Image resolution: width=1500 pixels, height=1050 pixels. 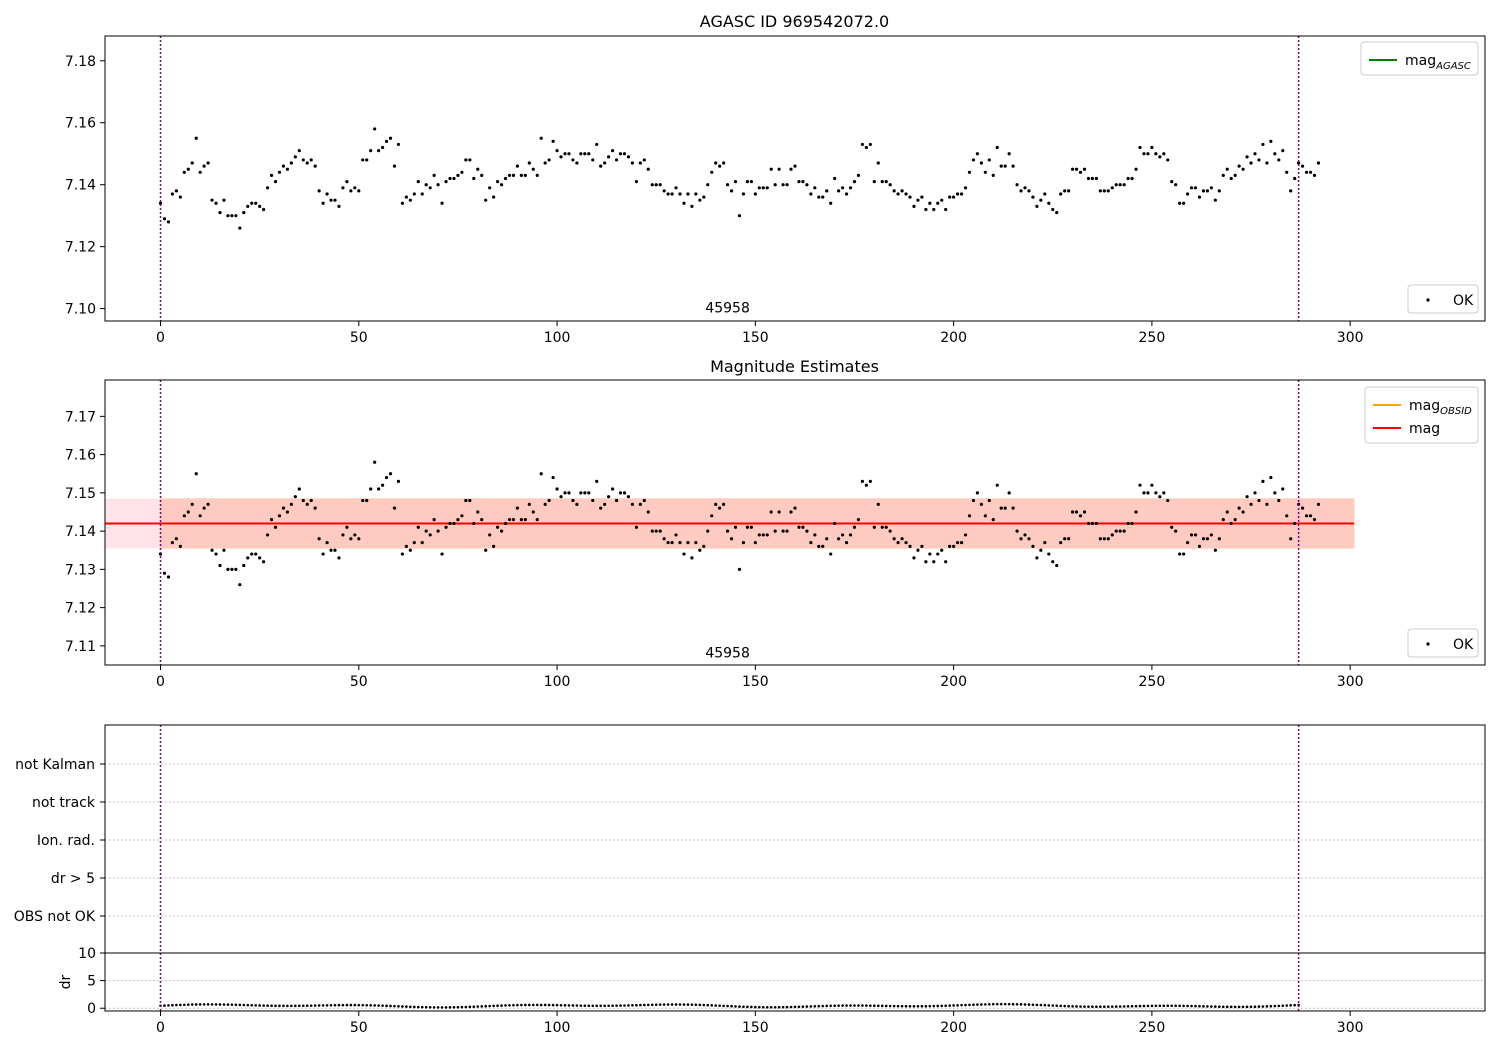 What do you see at coordinates (64, 803) in the screenshot?
I see `flag-category-label: not track` at bounding box center [64, 803].